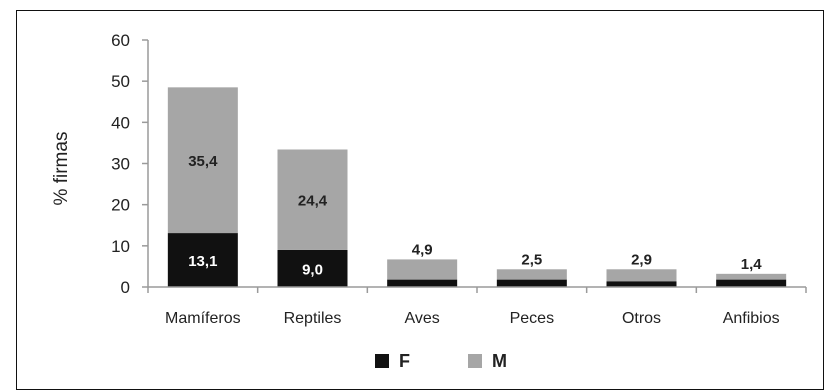  I want to click on legend-label-f: F, so click(404, 361).